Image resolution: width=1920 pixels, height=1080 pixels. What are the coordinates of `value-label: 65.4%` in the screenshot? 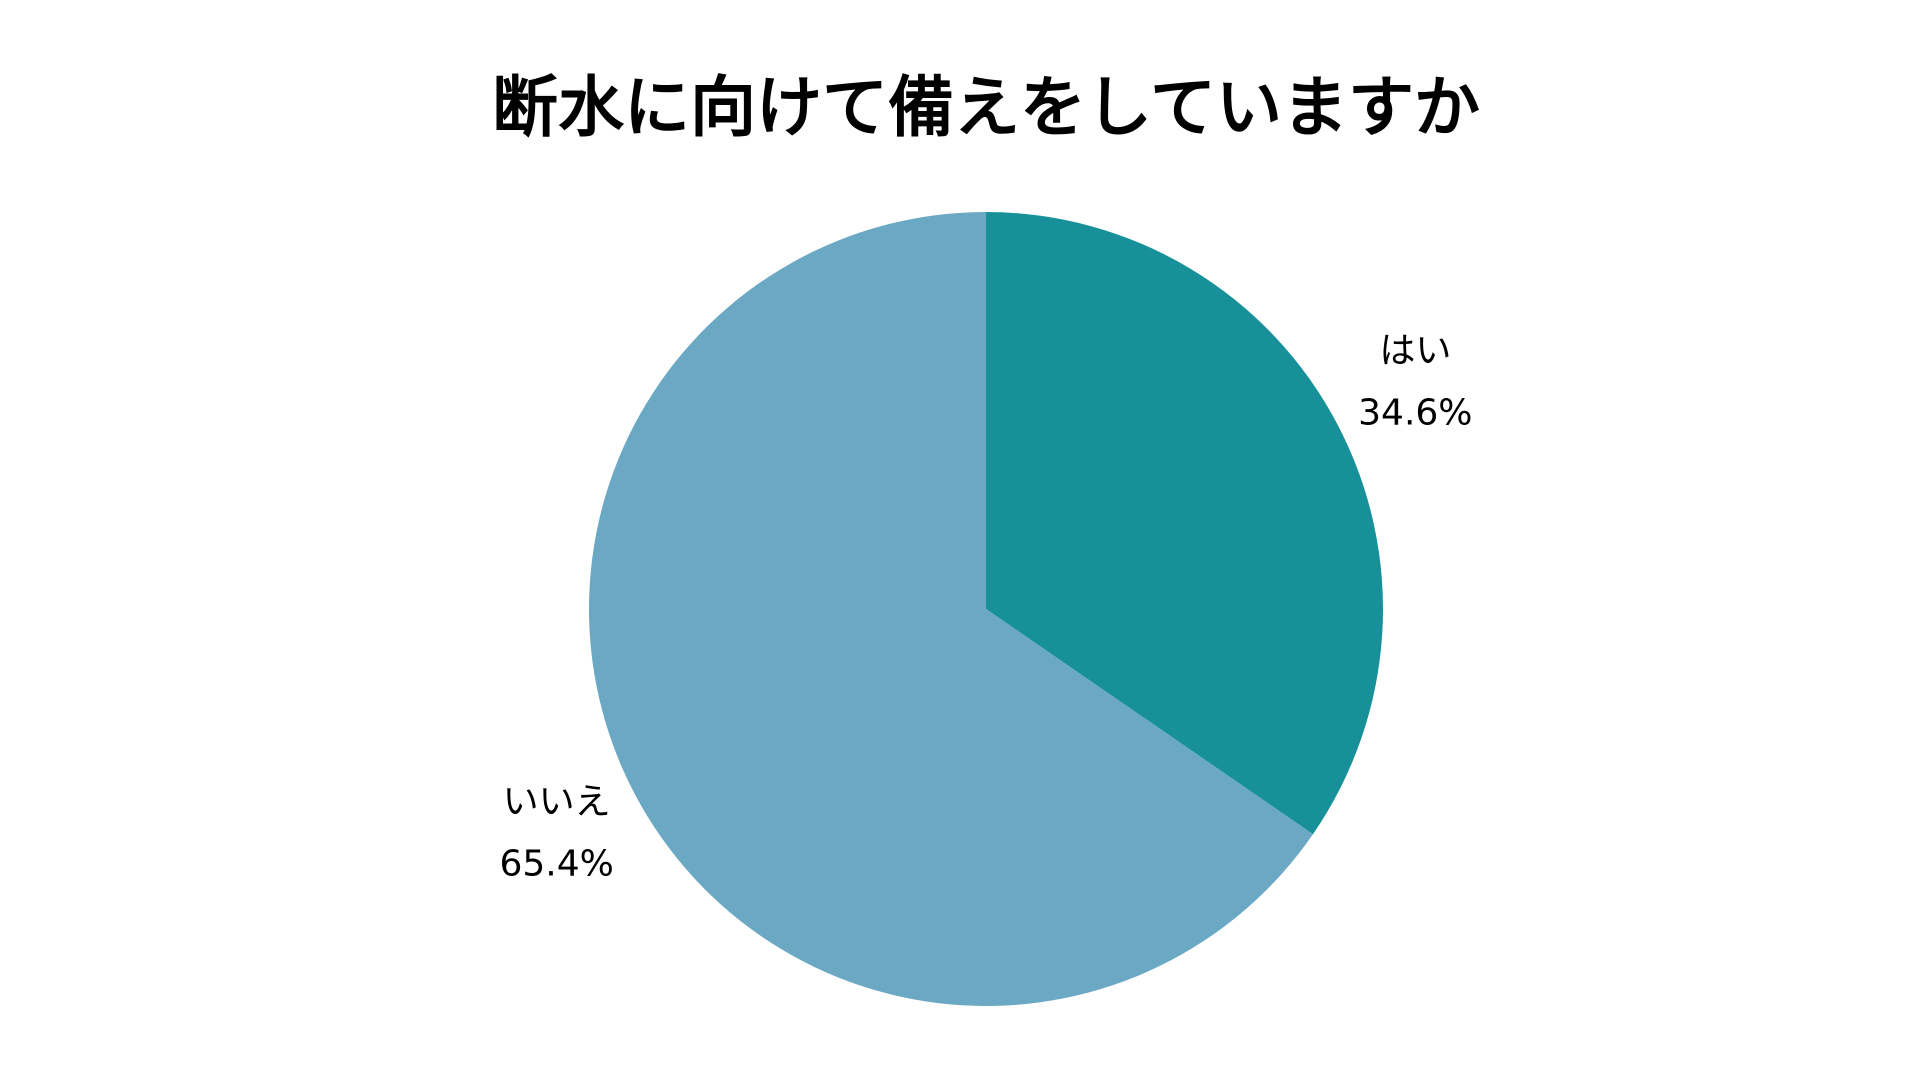 It's located at (556, 864).